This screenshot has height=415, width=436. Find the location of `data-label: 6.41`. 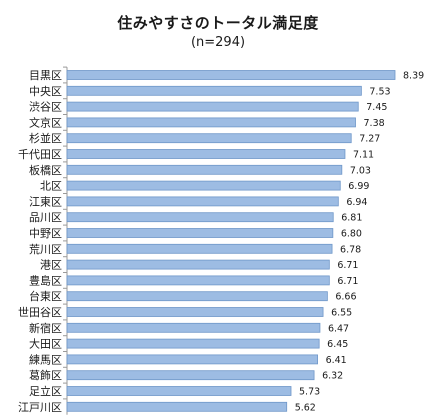

data-label: 6.41 is located at coordinates (336, 360).